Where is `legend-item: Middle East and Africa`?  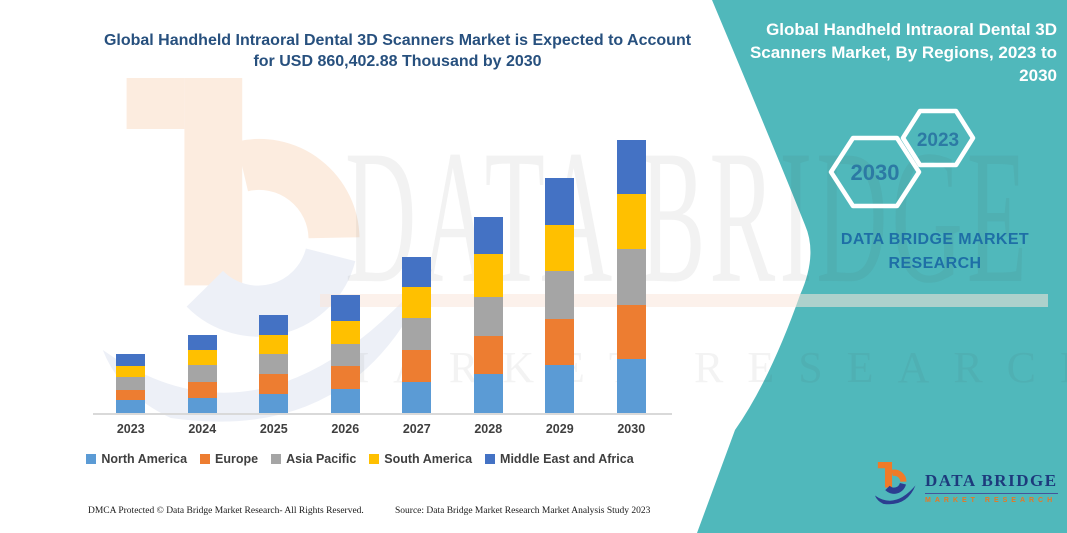
legend-item: Middle East and Africa is located at coordinates (559, 459).